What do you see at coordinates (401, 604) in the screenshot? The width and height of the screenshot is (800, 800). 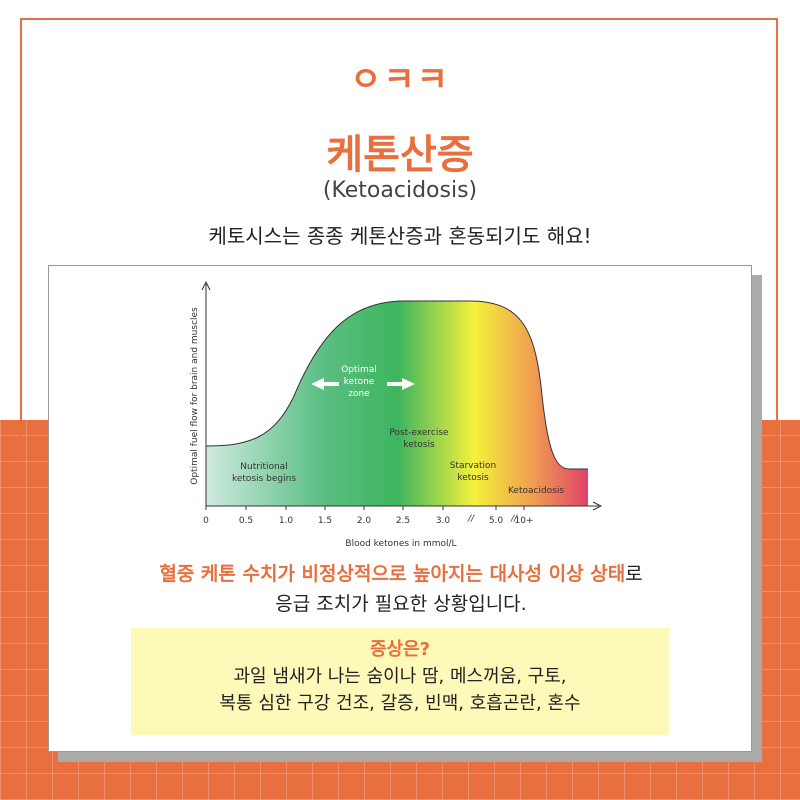 I see `description-line2: 응급 조치가 필요한 상황입니다.` at bounding box center [401, 604].